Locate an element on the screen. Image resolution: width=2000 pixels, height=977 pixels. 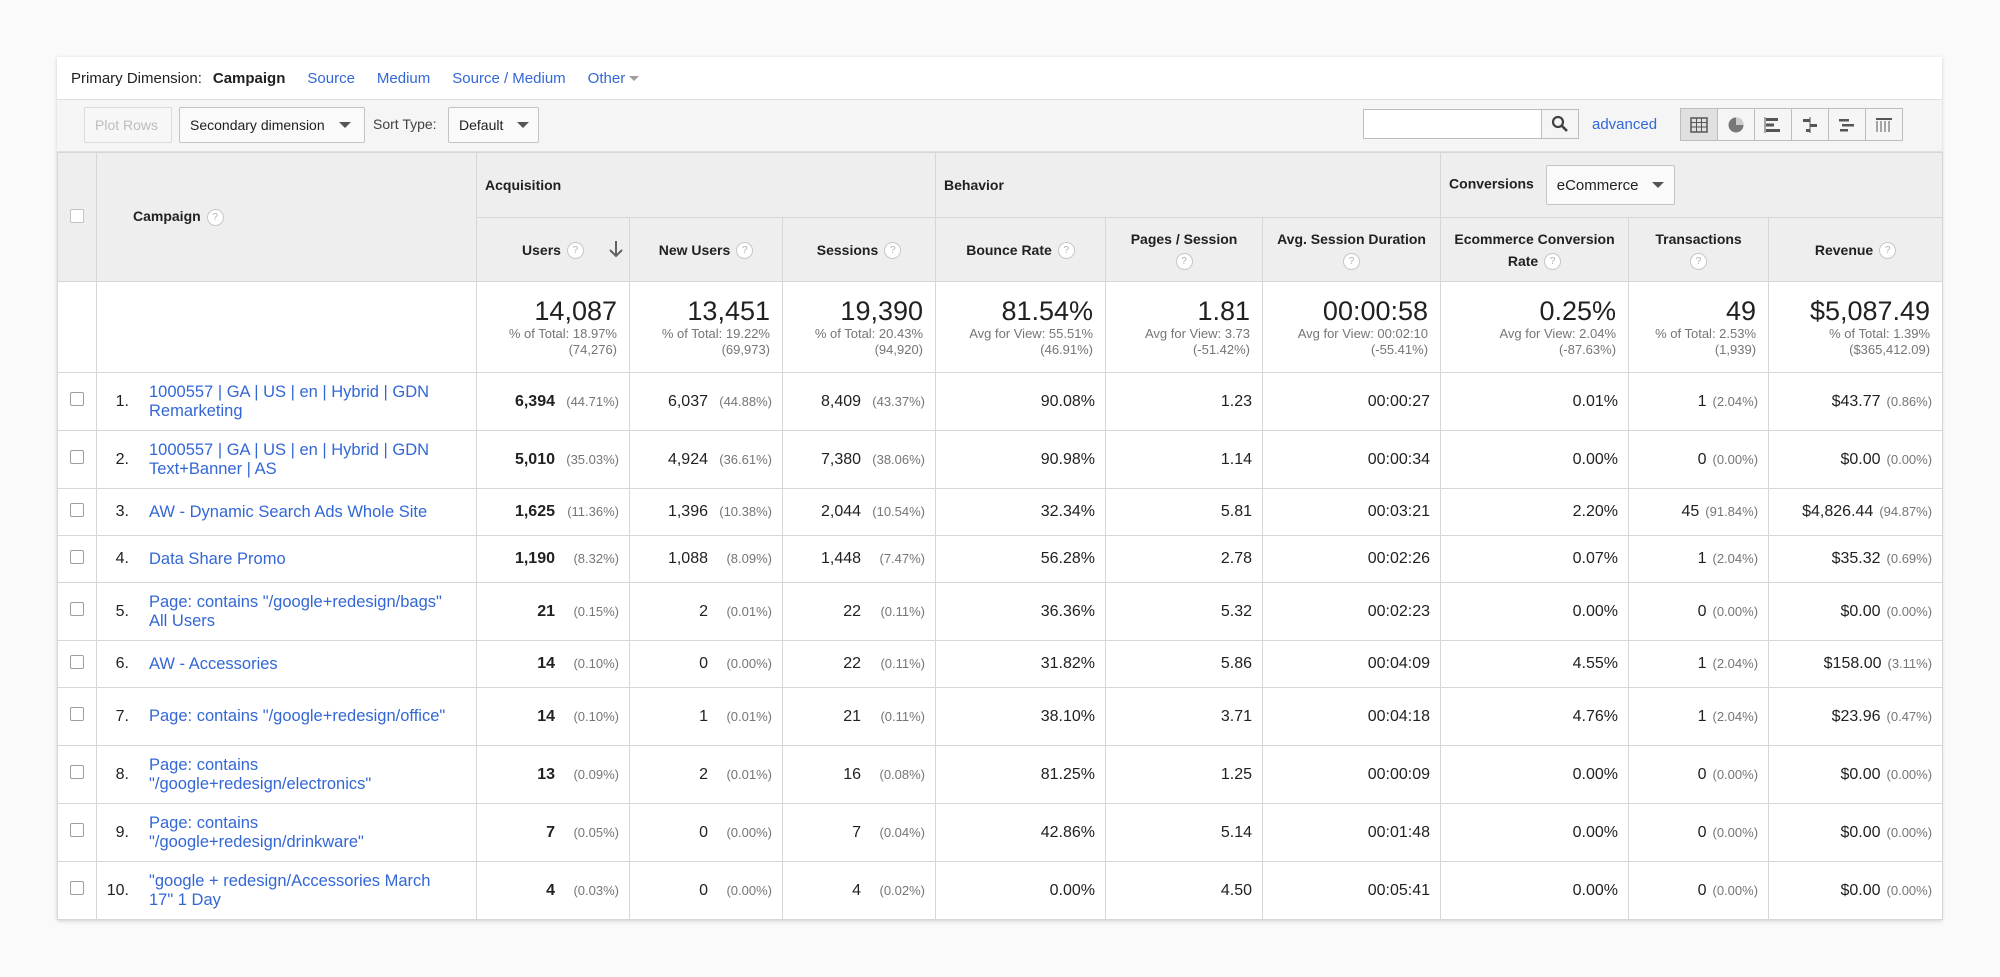
users-value: 5,010 is located at coordinates (534, 459).